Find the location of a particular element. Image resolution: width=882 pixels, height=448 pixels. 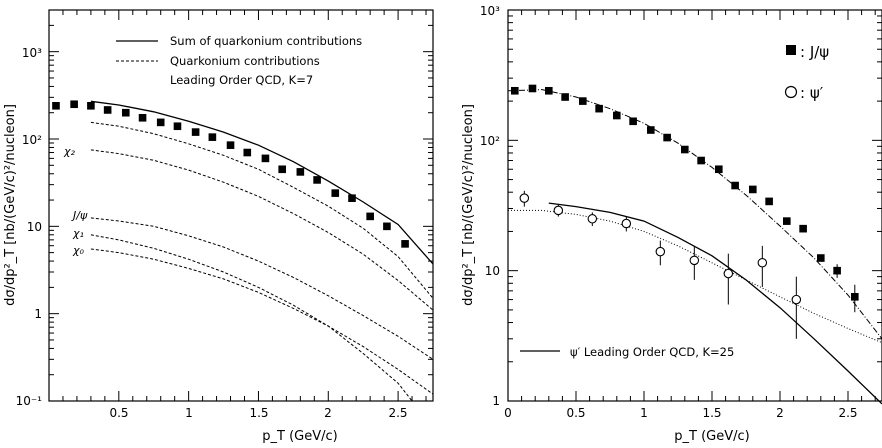

right-x-tick-label: 1.5 is located at coordinates (711, 413).